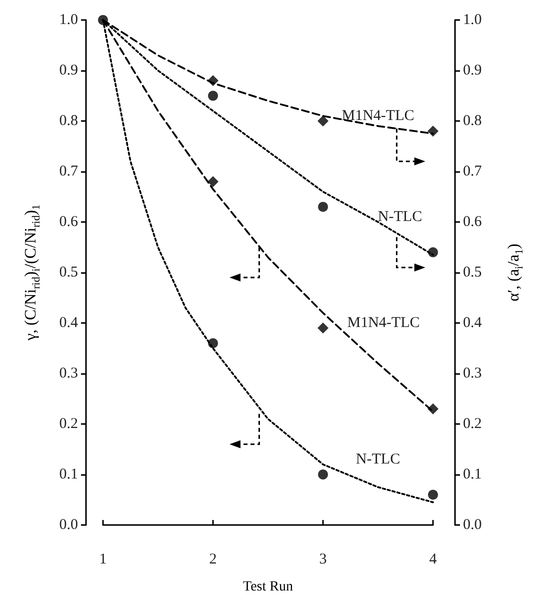 The image size is (533, 599). Describe the element at coordinates (68, 474) in the screenshot. I see `y-tick-label: 0.1` at that location.